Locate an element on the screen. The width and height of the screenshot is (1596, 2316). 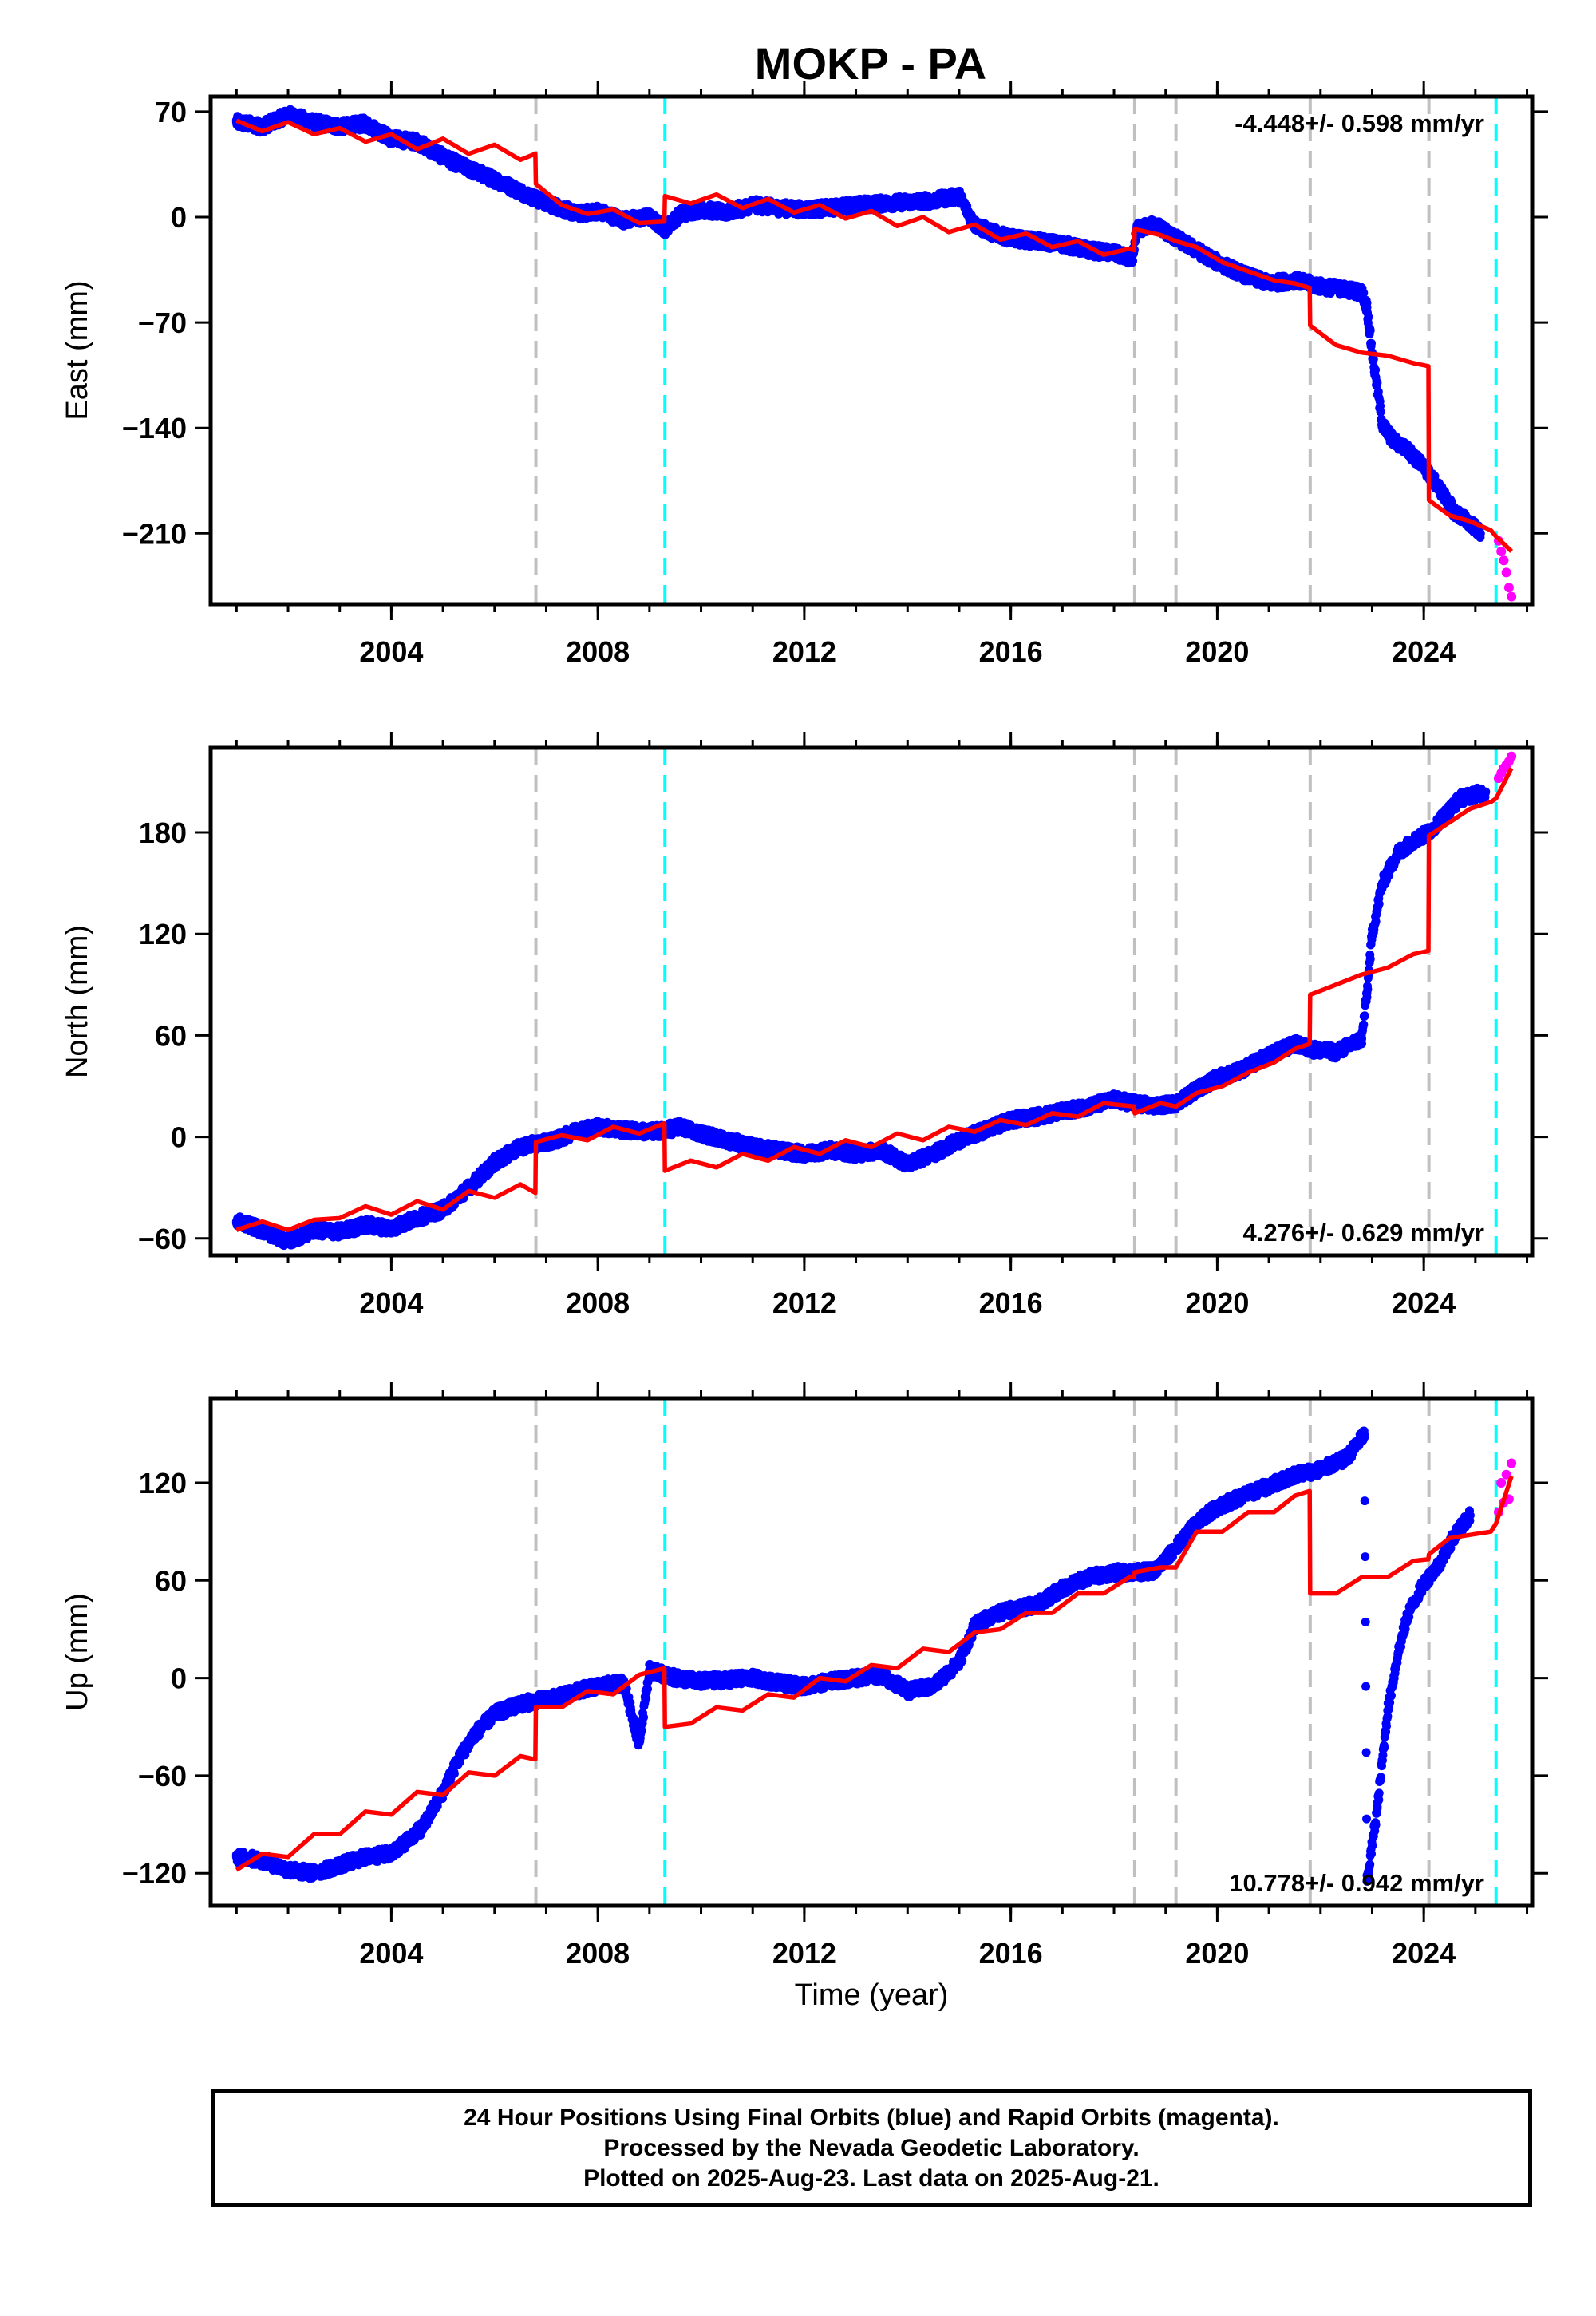
x-tick-label: 2024 is located at coordinates (1424, 651).